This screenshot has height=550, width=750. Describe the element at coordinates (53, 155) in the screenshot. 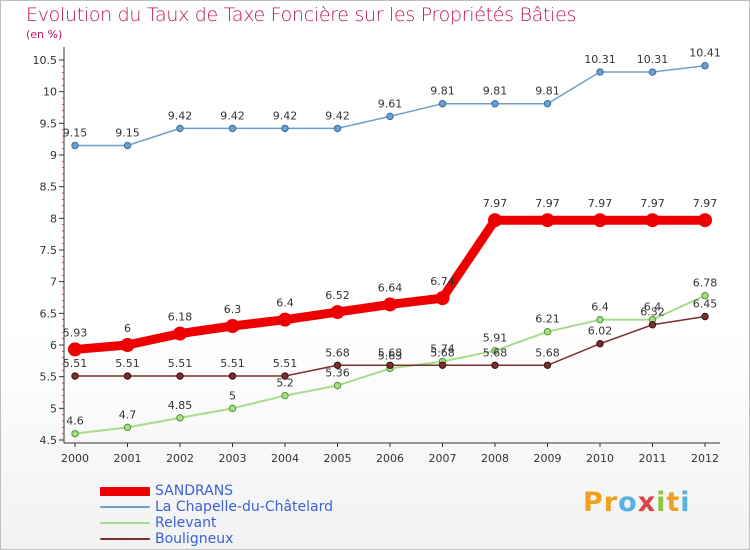

I see `y-tick-label: 9` at that location.